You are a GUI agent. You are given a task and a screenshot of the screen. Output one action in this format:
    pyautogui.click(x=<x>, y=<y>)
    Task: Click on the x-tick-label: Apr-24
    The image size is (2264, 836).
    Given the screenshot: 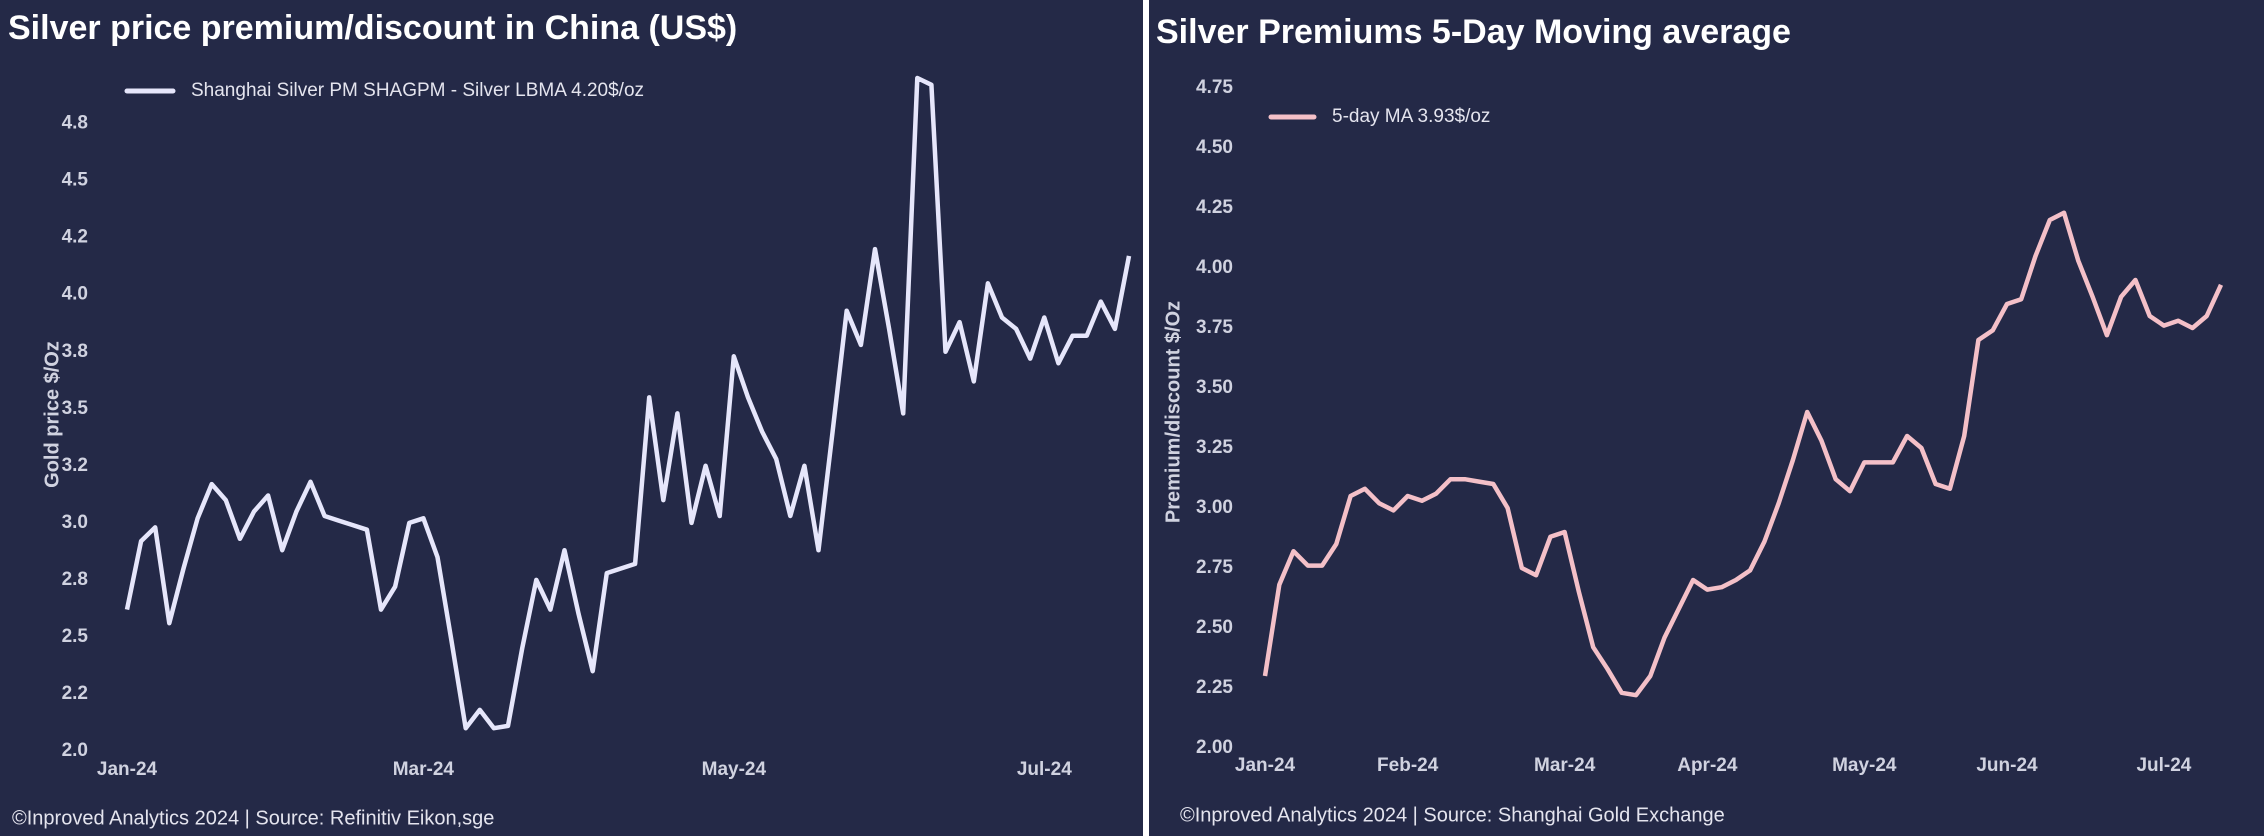 What is the action you would take?
    pyautogui.click(x=1707, y=765)
    